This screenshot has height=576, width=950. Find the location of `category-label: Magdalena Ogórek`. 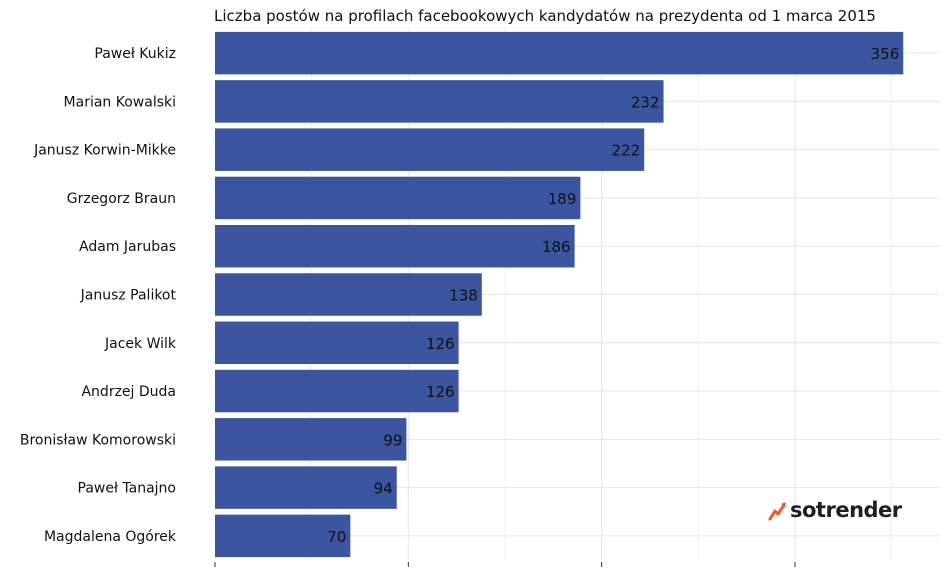

category-label: Magdalena Ogórek is located at coordinates (110, 537).